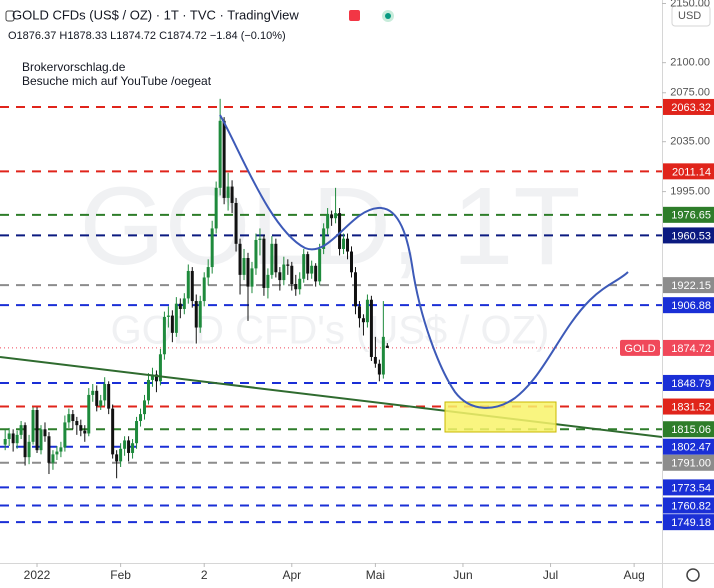 The height and width of the screenshot is (588, 714). What do you see at coordinates (690, 4) in the screenshot?
I see `y-tick-label: 2150.00` at bounding box center [690, 4].